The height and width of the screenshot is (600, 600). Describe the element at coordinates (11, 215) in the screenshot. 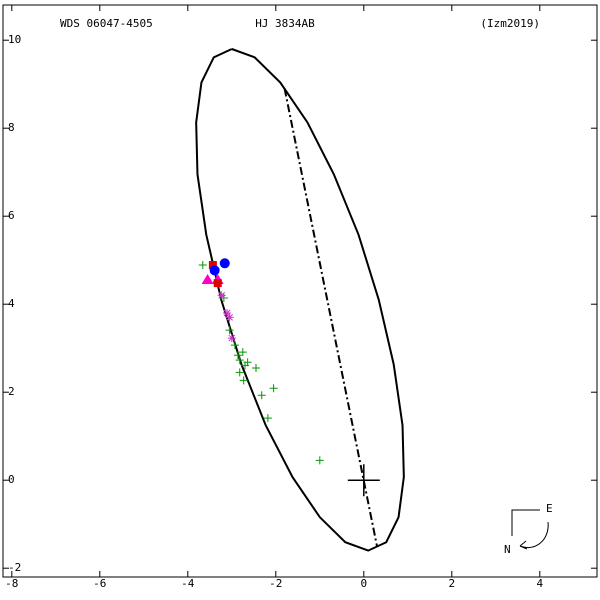

I see `y-tick-label: 6` at that location.